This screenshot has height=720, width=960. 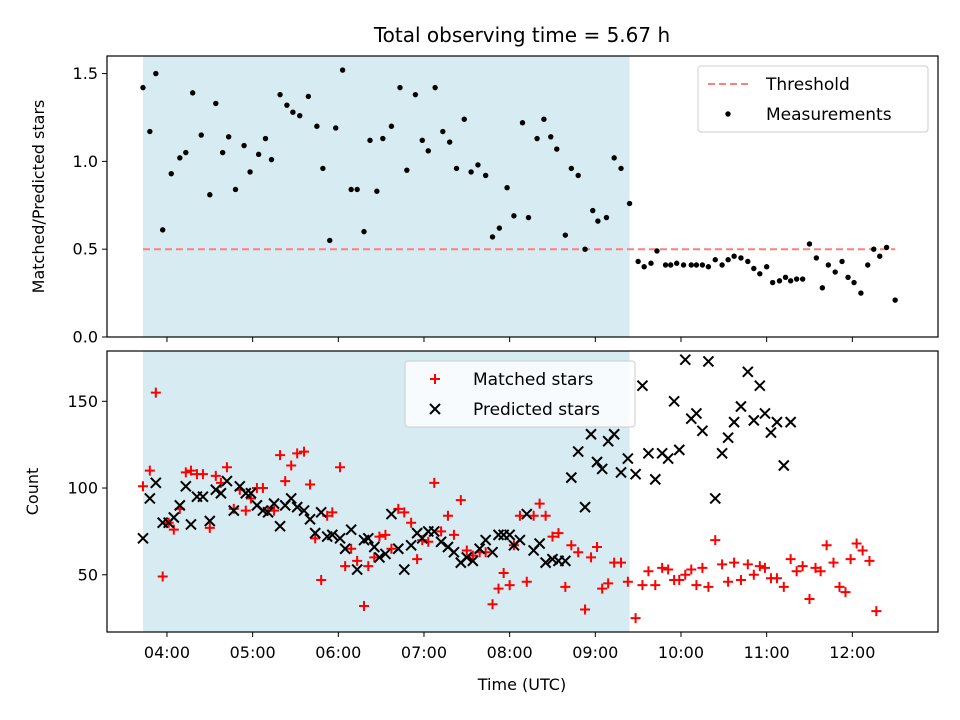 I want to click on y-tick-label: 150, so click(x=82, y=401).